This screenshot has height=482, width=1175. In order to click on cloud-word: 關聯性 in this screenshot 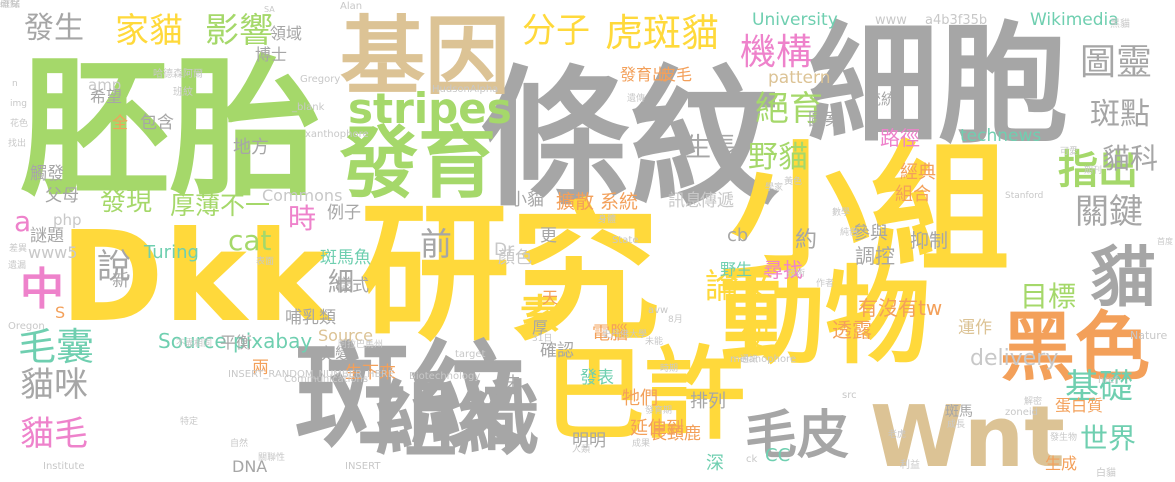, I will do `click(272, 458)`.